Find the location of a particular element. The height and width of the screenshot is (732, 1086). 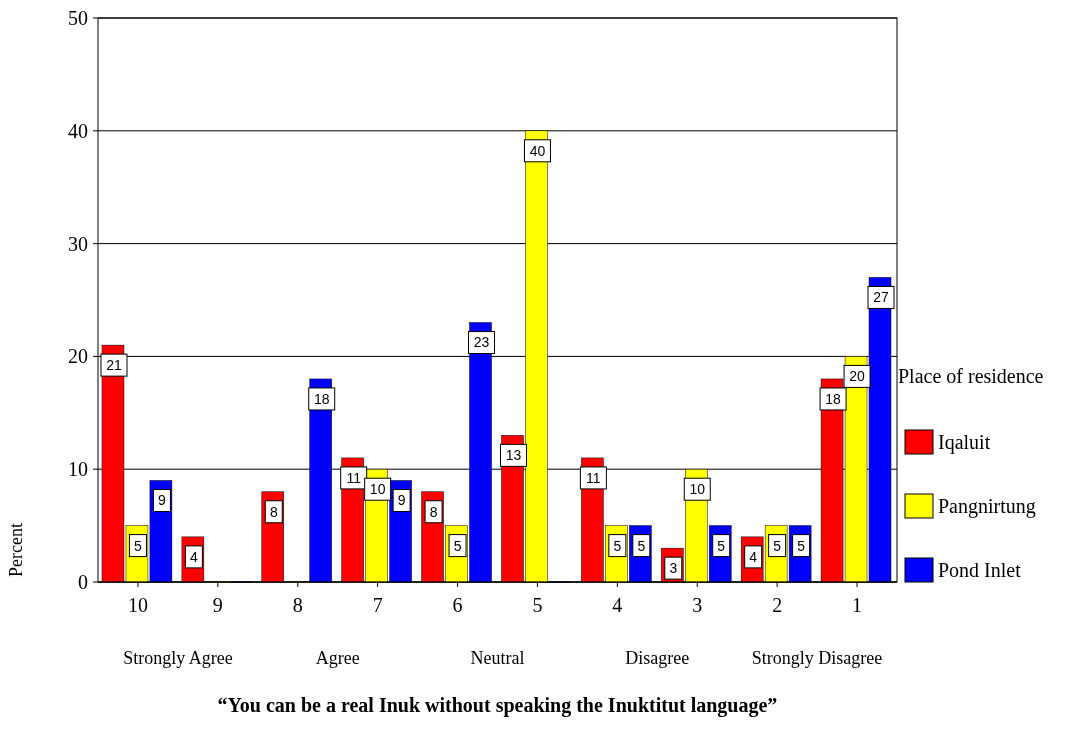

data-label: 20 is located at coordinates (857, 376).